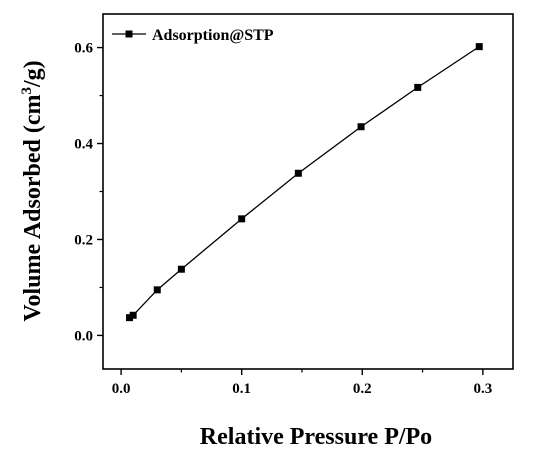 This screenshot has height=455, width=550. I want to click on x-tick-label: 0.2, so click(362, 389).